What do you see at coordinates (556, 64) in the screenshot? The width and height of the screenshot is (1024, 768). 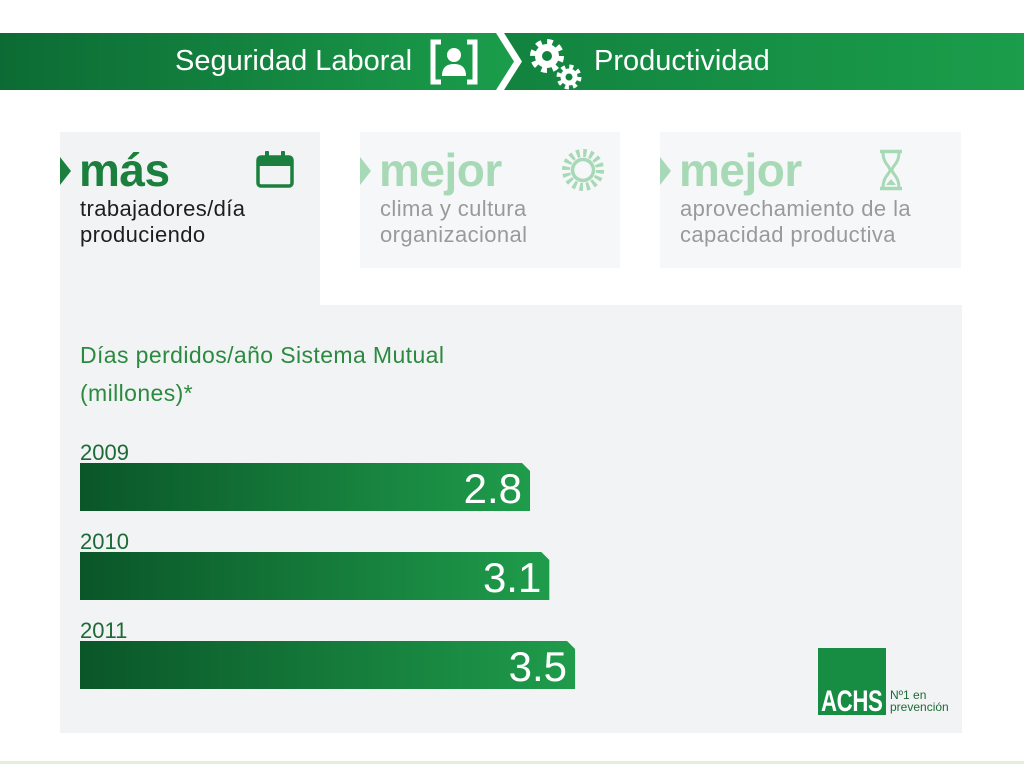 I see `gears-icon` at bounding box center [556, 64].